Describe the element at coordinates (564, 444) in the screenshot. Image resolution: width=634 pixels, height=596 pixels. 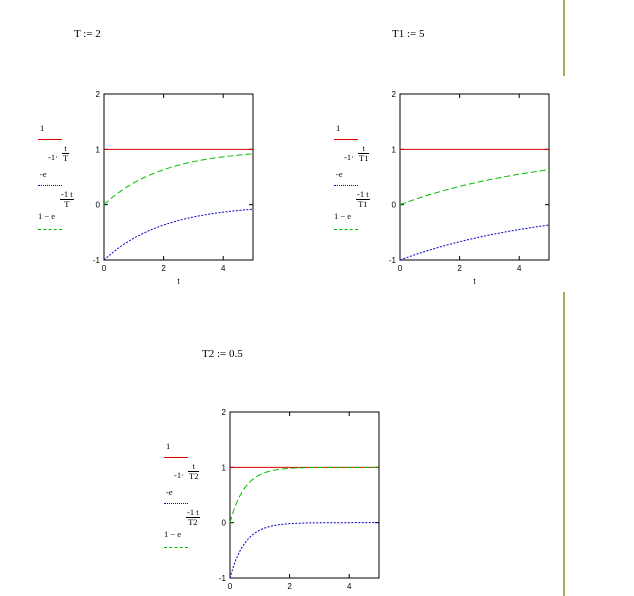
I see `page-divider-bottom` at that location.